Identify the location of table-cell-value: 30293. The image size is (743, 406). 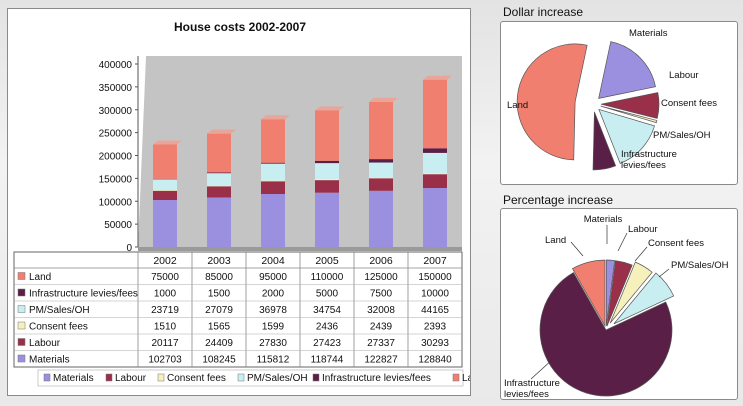
(435, 343).